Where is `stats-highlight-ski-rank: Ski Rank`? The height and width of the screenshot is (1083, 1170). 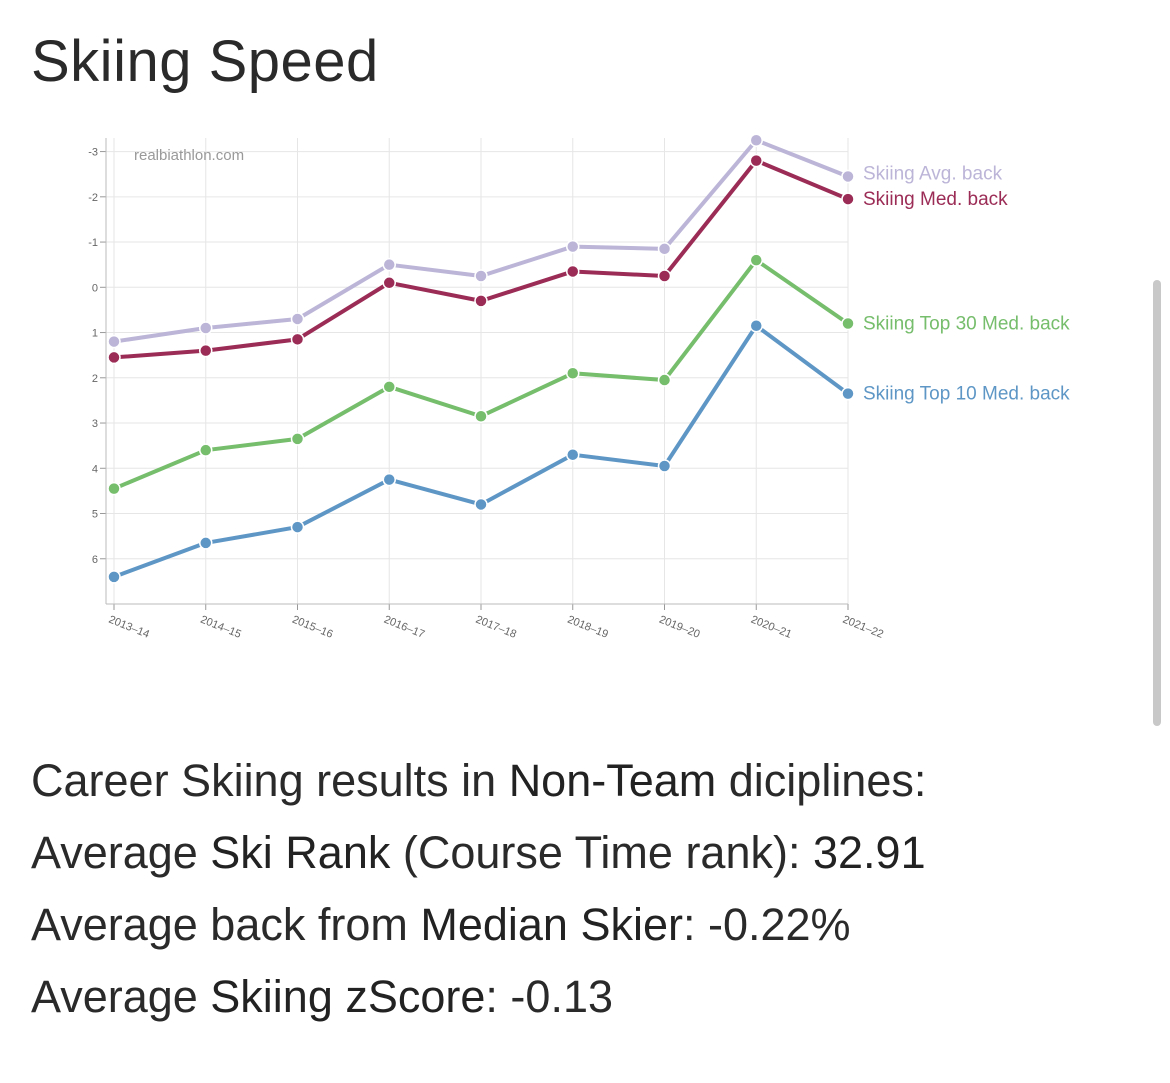 stats-highlight-ski-rank: Ski Rank is located at coordinates (300, 852).